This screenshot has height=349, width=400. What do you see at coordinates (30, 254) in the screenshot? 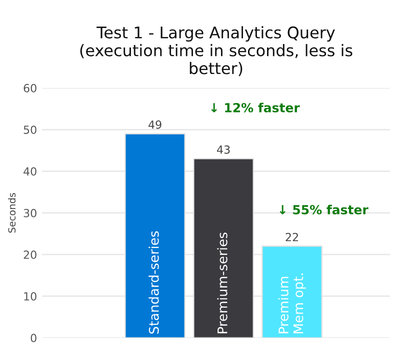
I see `y-tick-label: 20` at bounding box center [30, 254].